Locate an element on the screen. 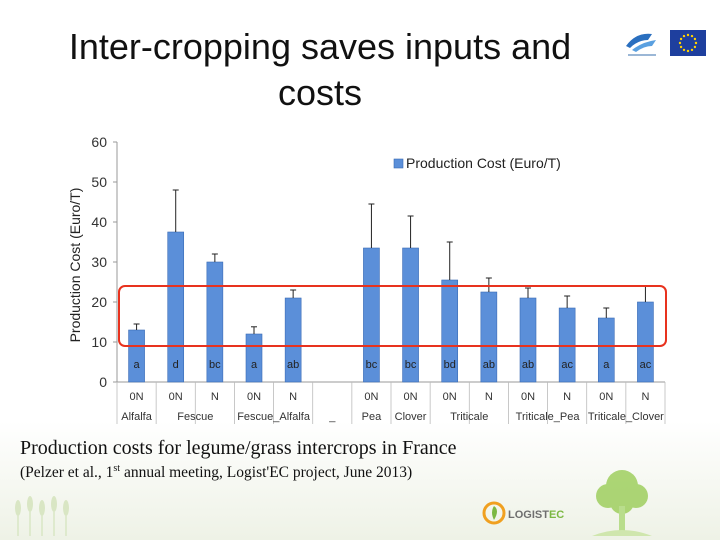  y-axis-label: Production Cost (Euro/T) is located at coordinates (75, 265).